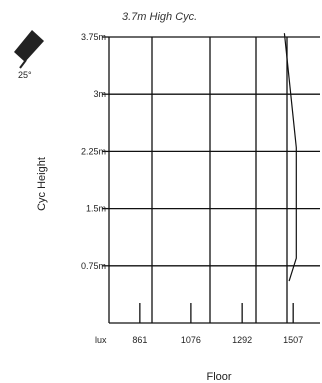  Describe the element at coordinates (290, 157) in the screenshot. I see `series-line` at that location.